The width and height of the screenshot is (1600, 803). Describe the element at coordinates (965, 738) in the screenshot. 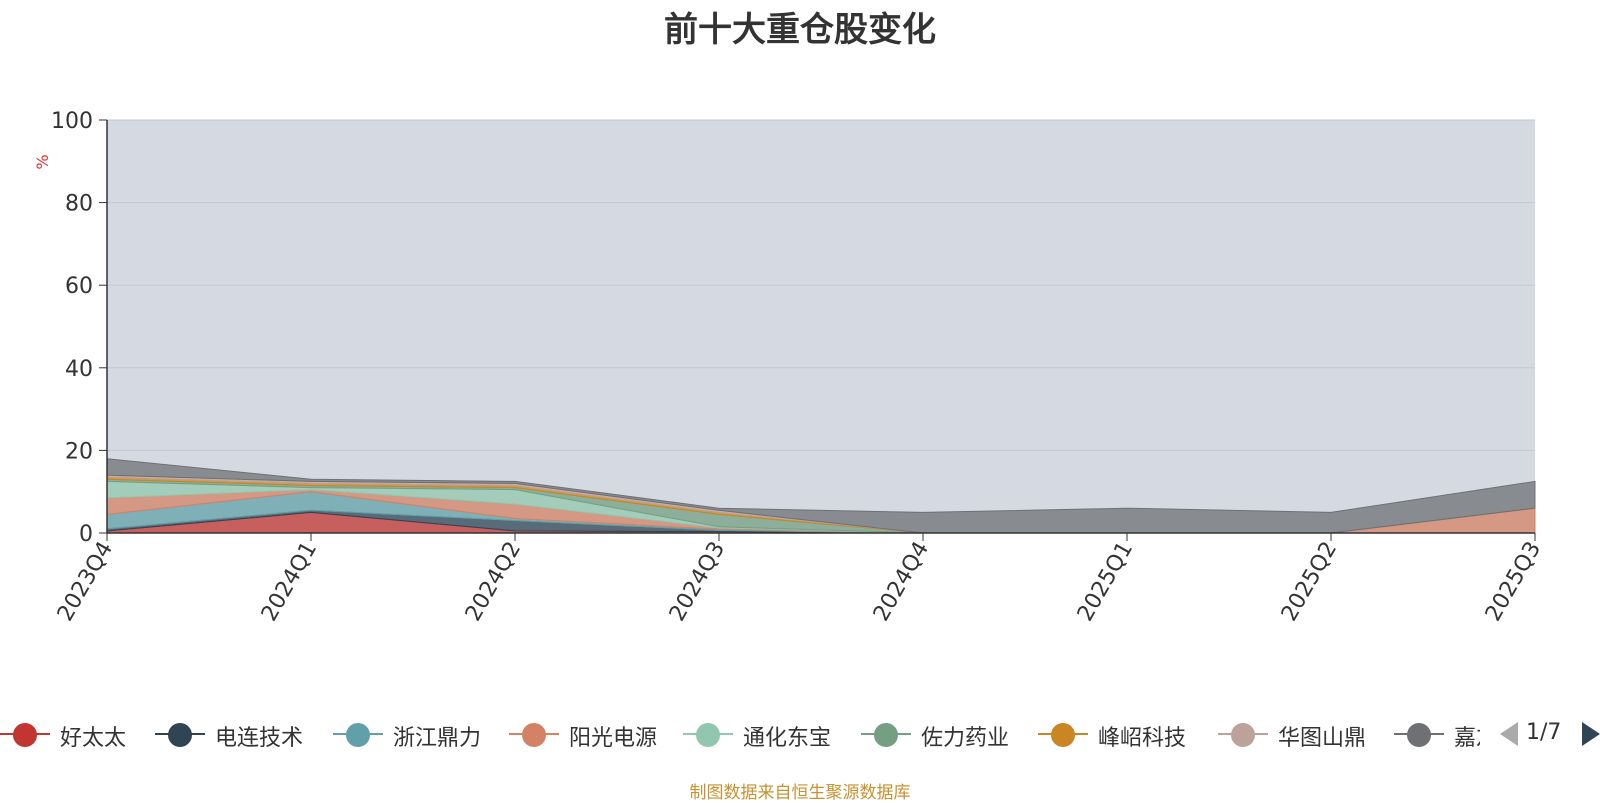

I see `legend-label: 佐力药业` at that location.